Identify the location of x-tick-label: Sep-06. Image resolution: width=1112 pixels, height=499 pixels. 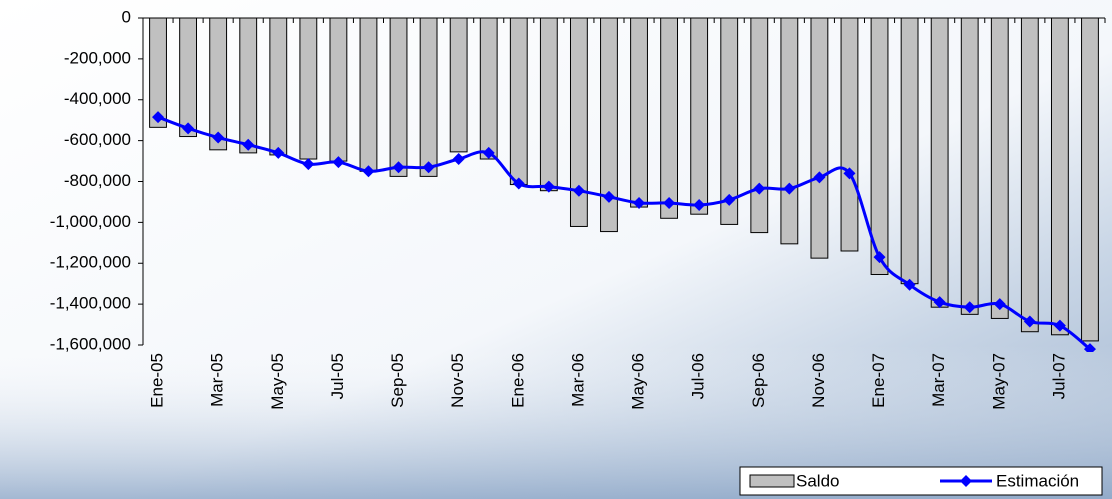
(758, 380).